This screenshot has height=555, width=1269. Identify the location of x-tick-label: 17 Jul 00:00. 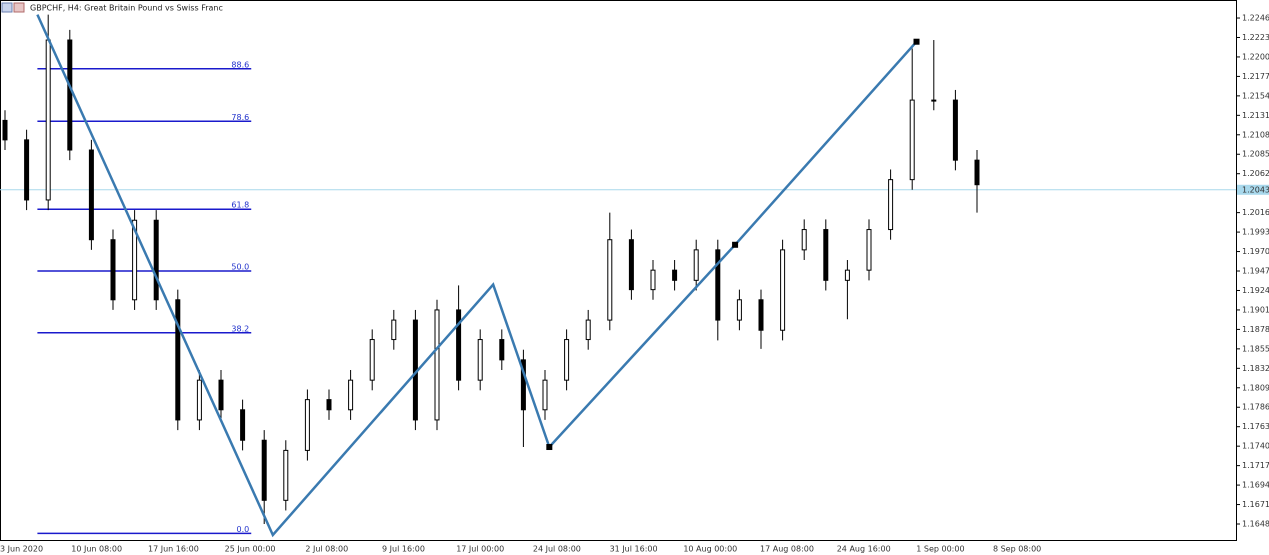
(480, 549).